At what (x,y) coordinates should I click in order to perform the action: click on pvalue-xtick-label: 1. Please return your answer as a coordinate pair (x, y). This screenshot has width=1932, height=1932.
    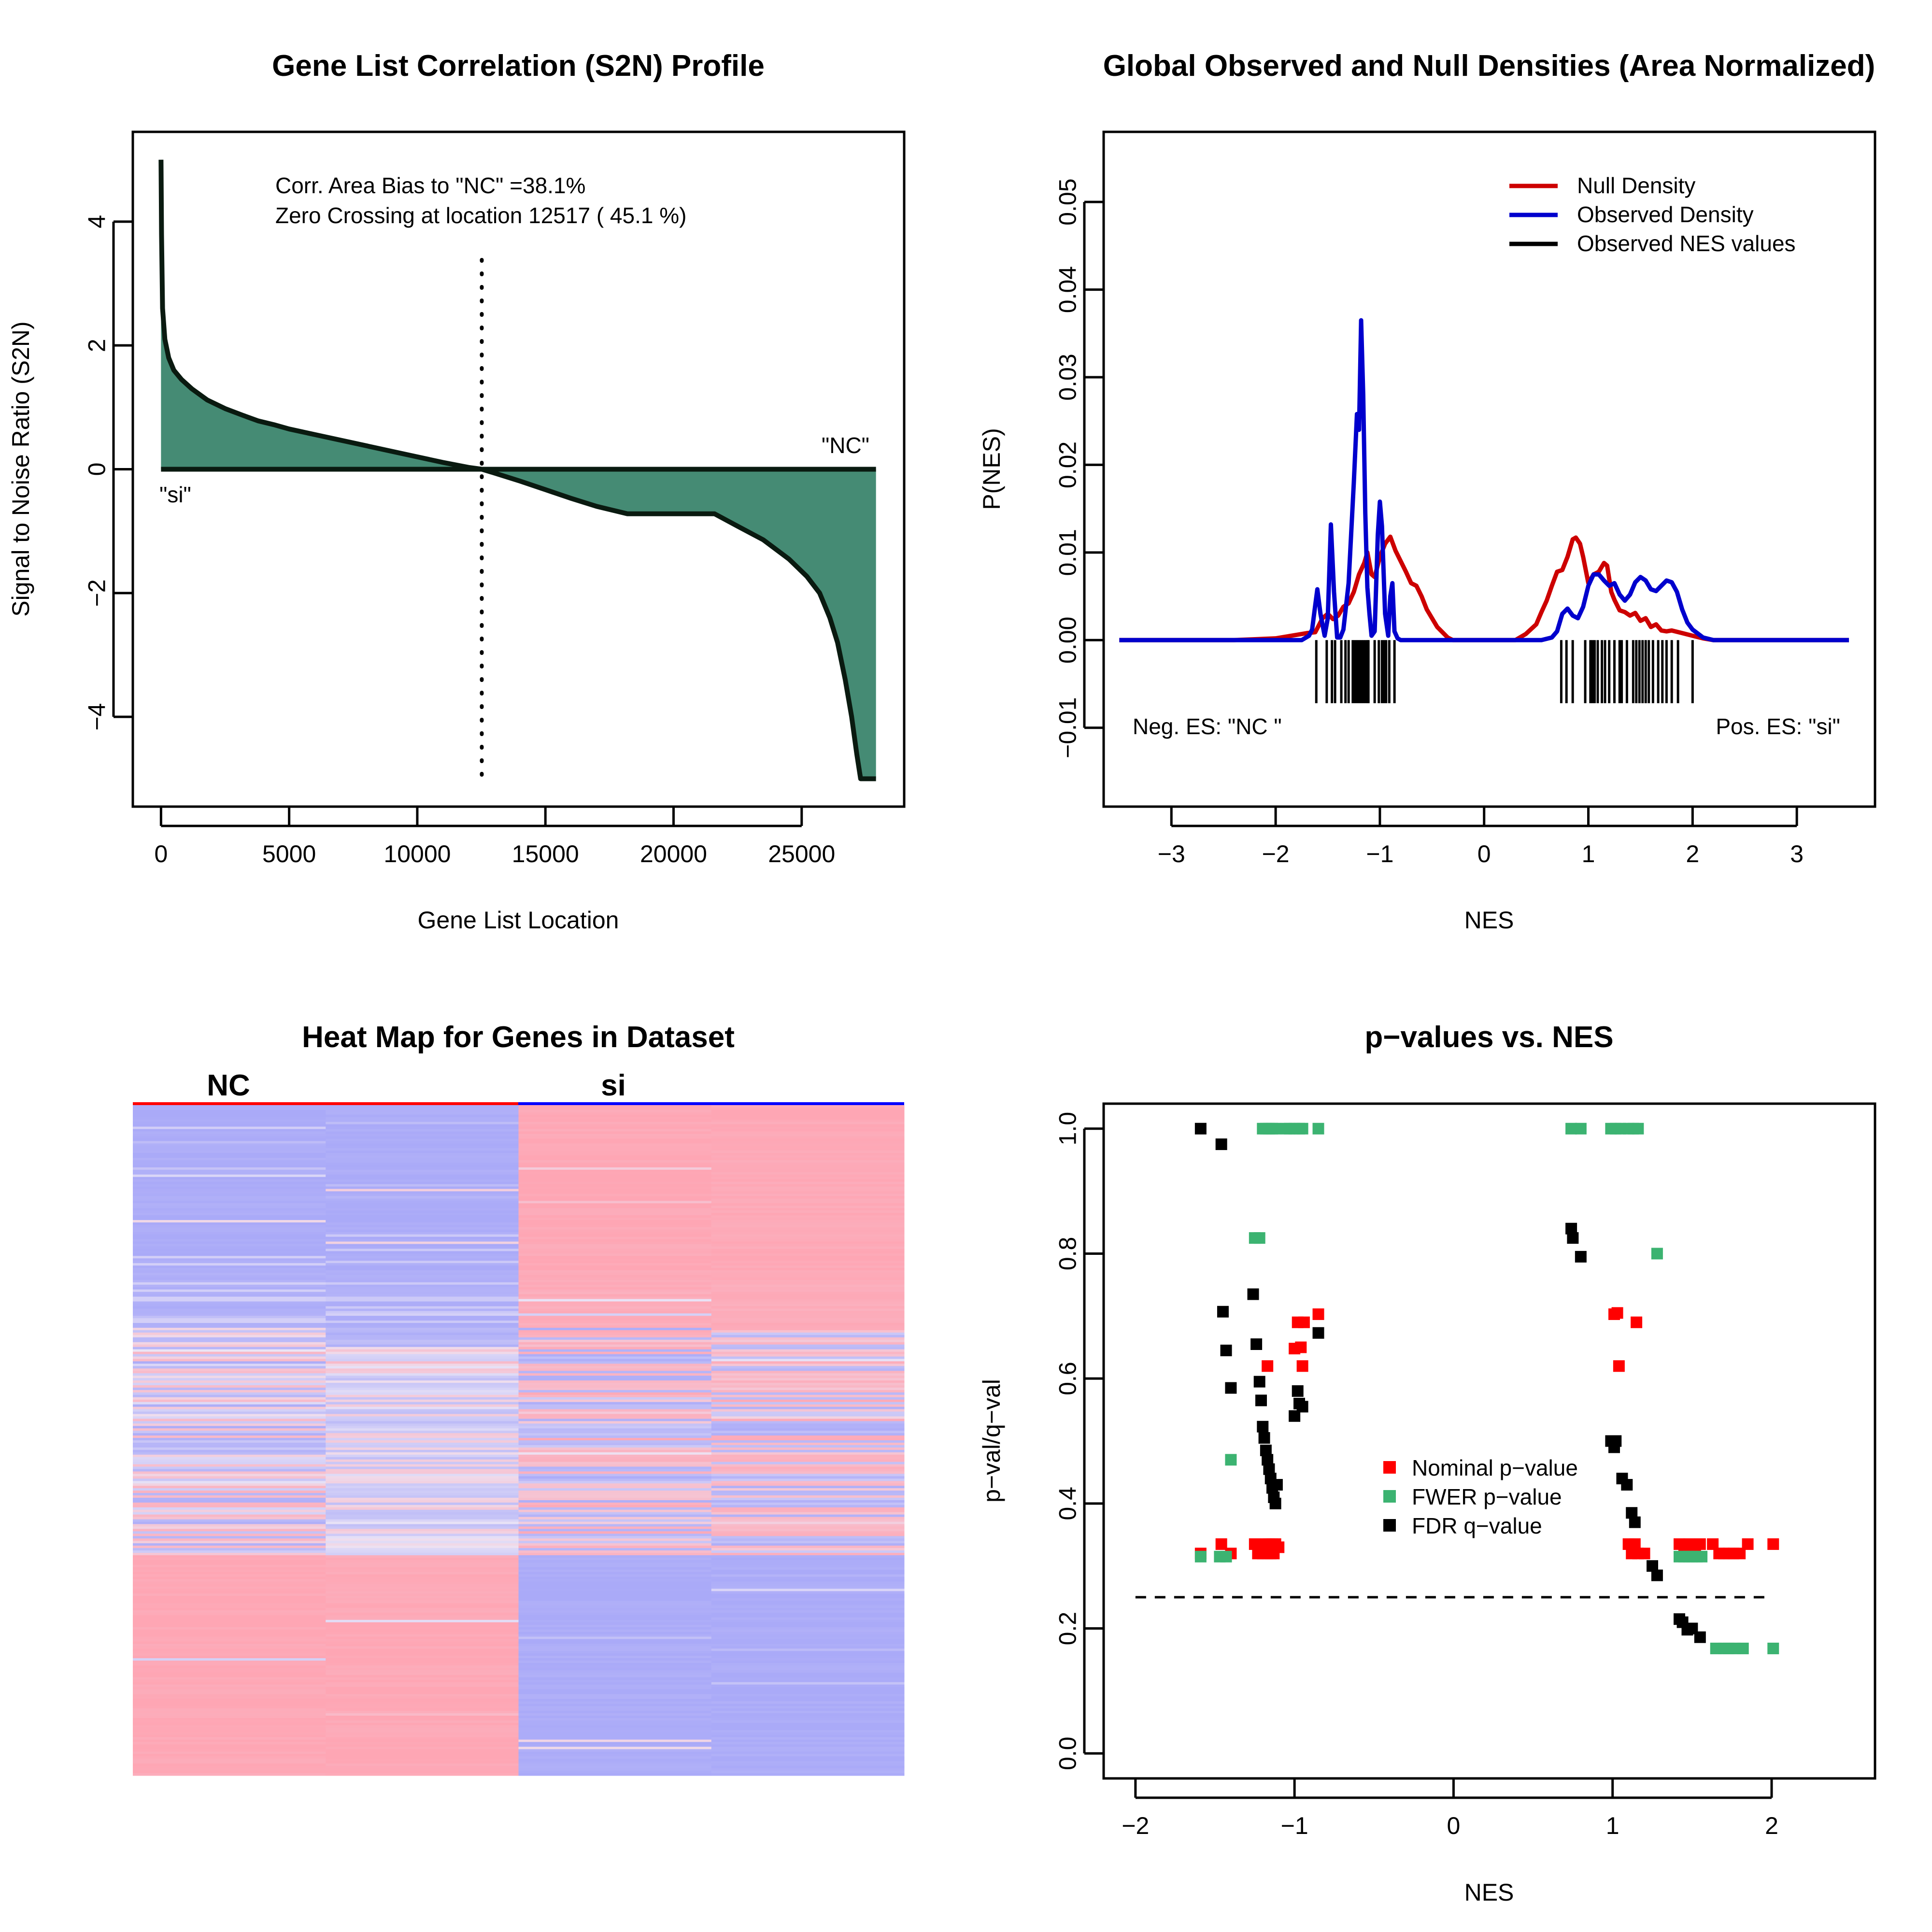
    Looking at the image, I should click on (1612, 1825).